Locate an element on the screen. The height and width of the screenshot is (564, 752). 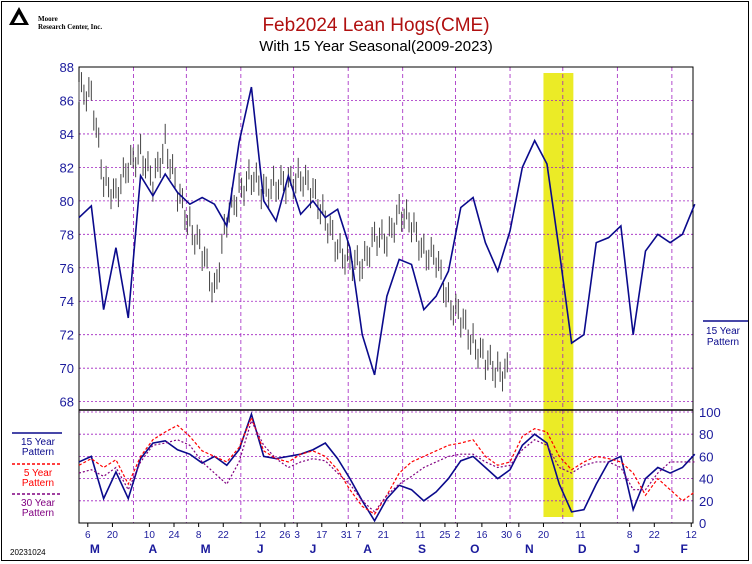
legend-label-index: 15 Year is located at coordinates (38, 442).